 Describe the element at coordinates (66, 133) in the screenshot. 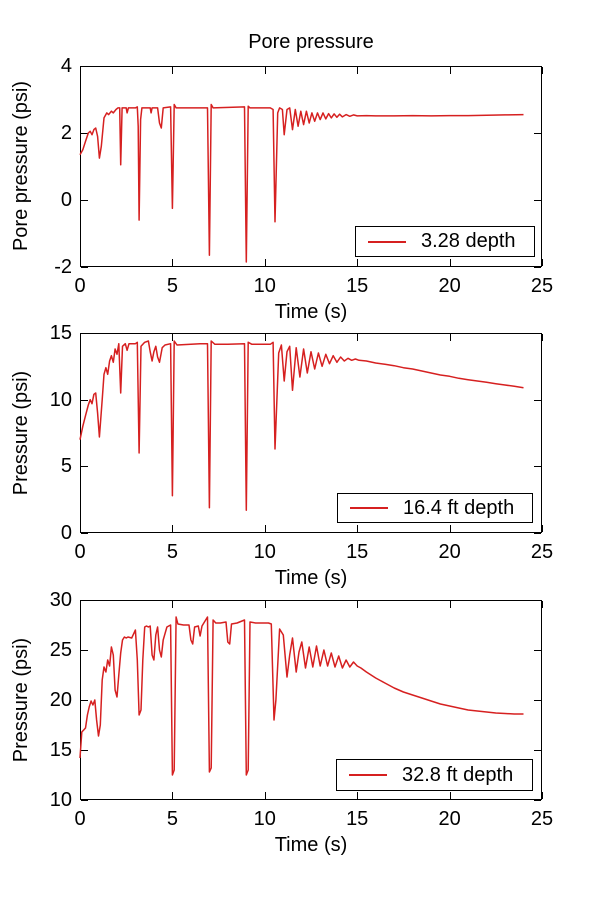

I see `y-tick-label: 2` at that location.